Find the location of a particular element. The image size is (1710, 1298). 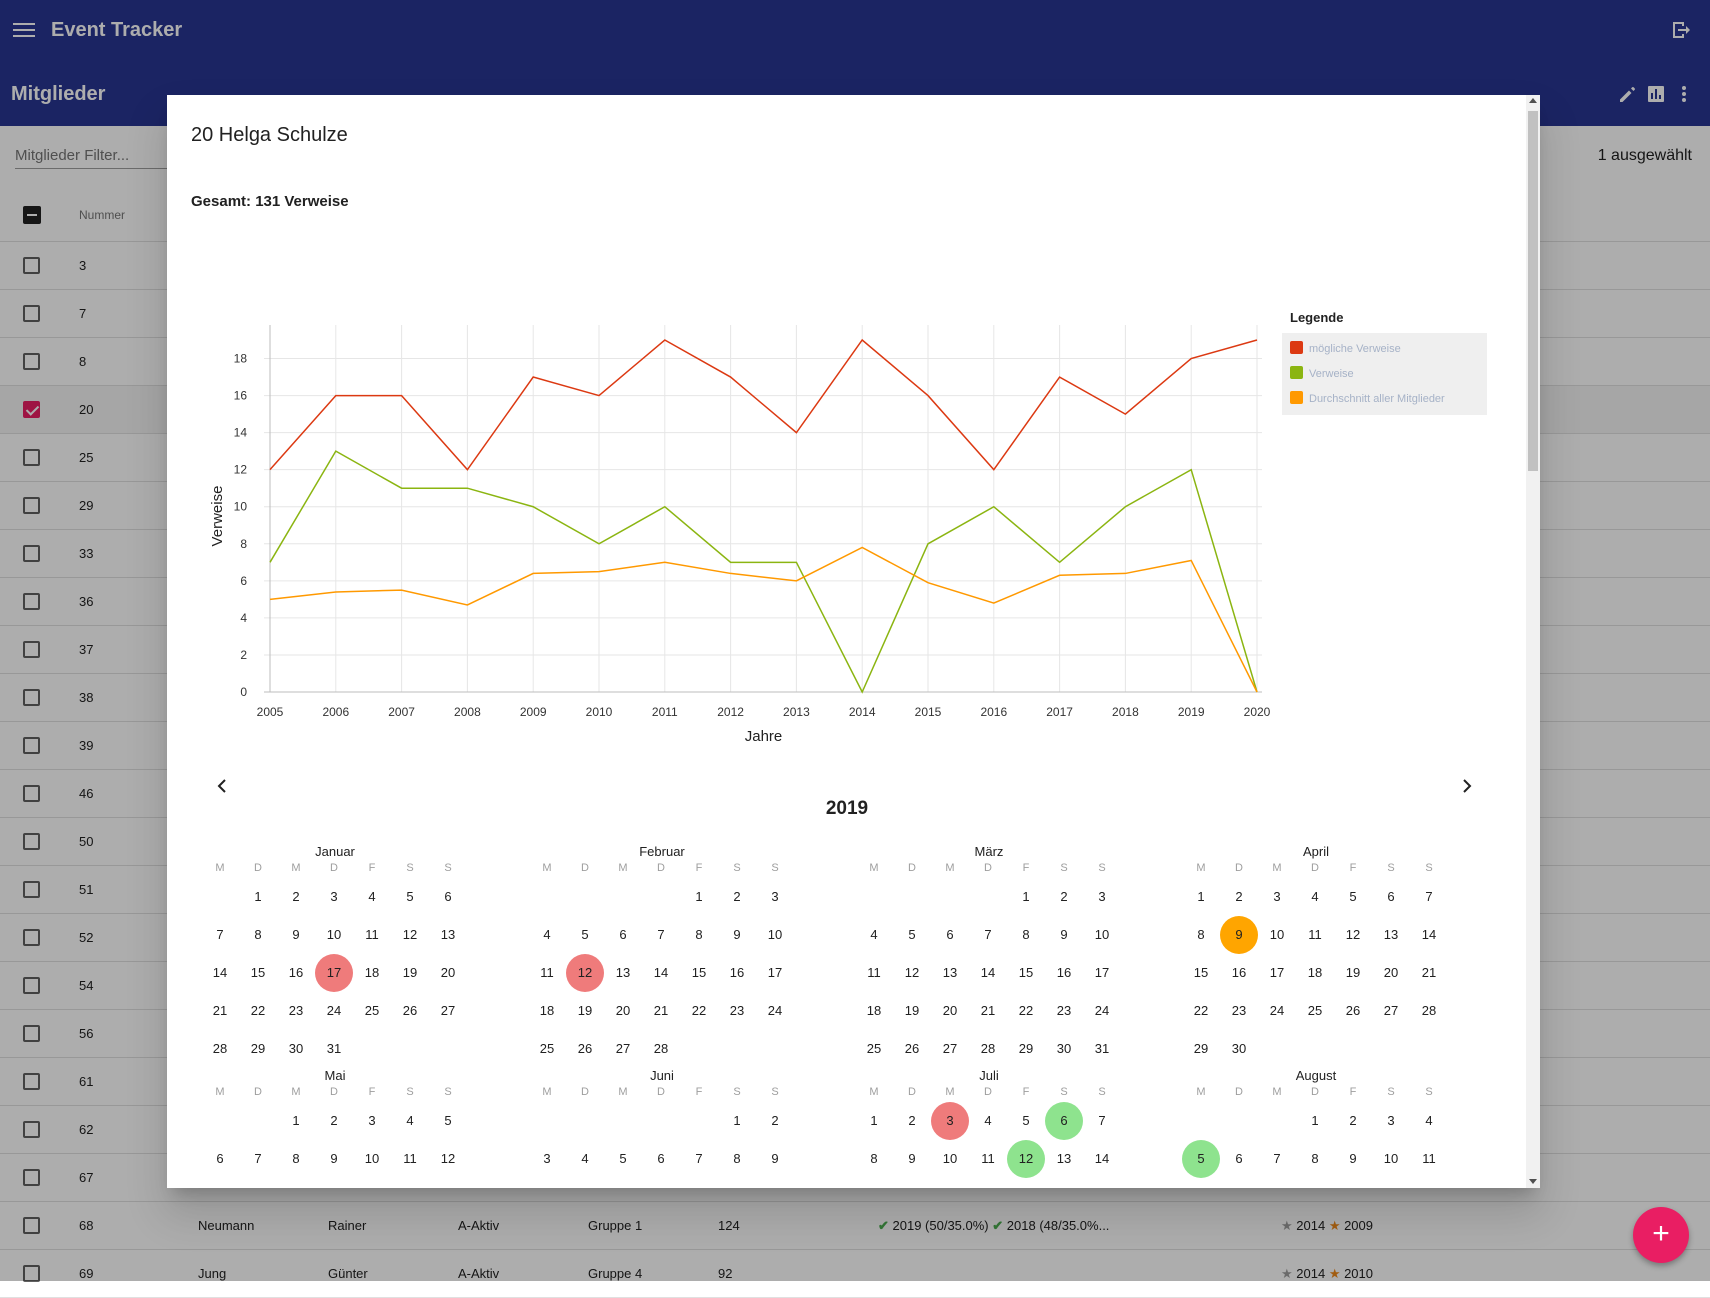

dialog-scrollbar is located at coordinates (1533, 641).